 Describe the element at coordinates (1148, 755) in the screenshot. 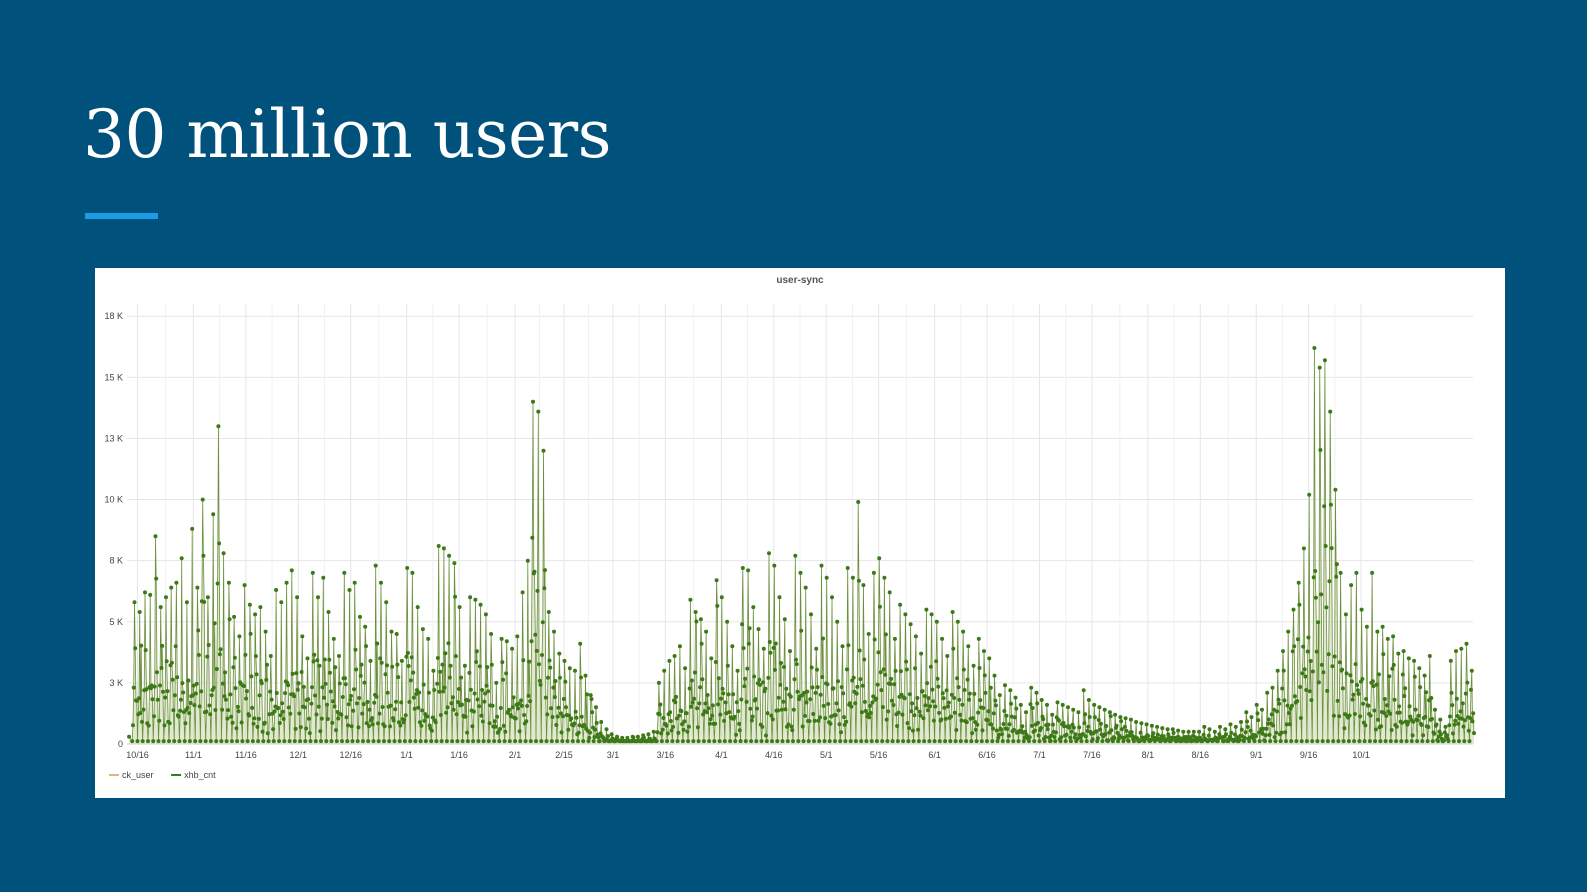

I see `x-tick-label: 8/1` at that location.